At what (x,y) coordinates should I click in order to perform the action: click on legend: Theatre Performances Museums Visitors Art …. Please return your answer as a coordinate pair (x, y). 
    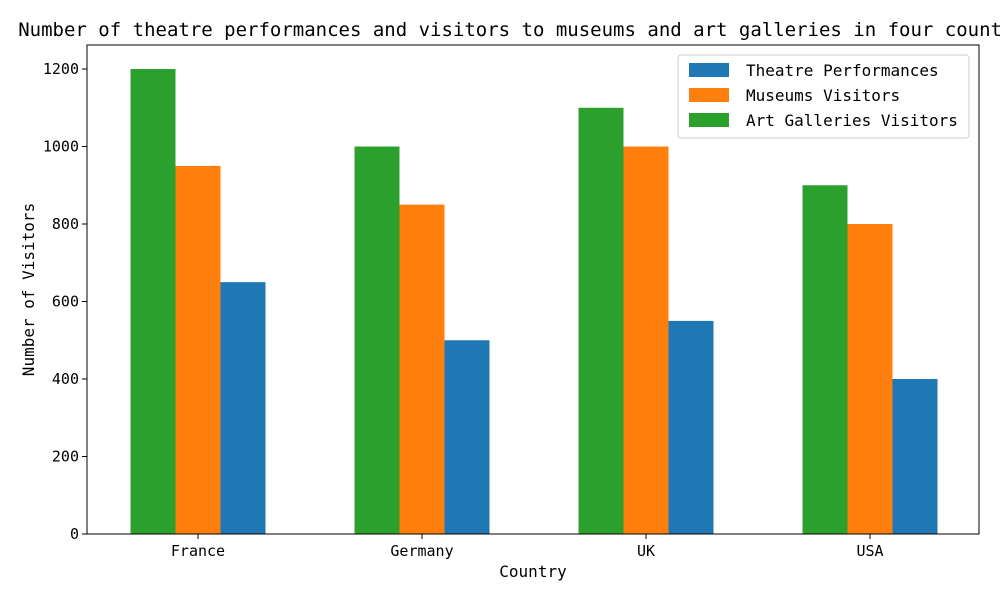
    Looking at the image, I should click on (823, 96).